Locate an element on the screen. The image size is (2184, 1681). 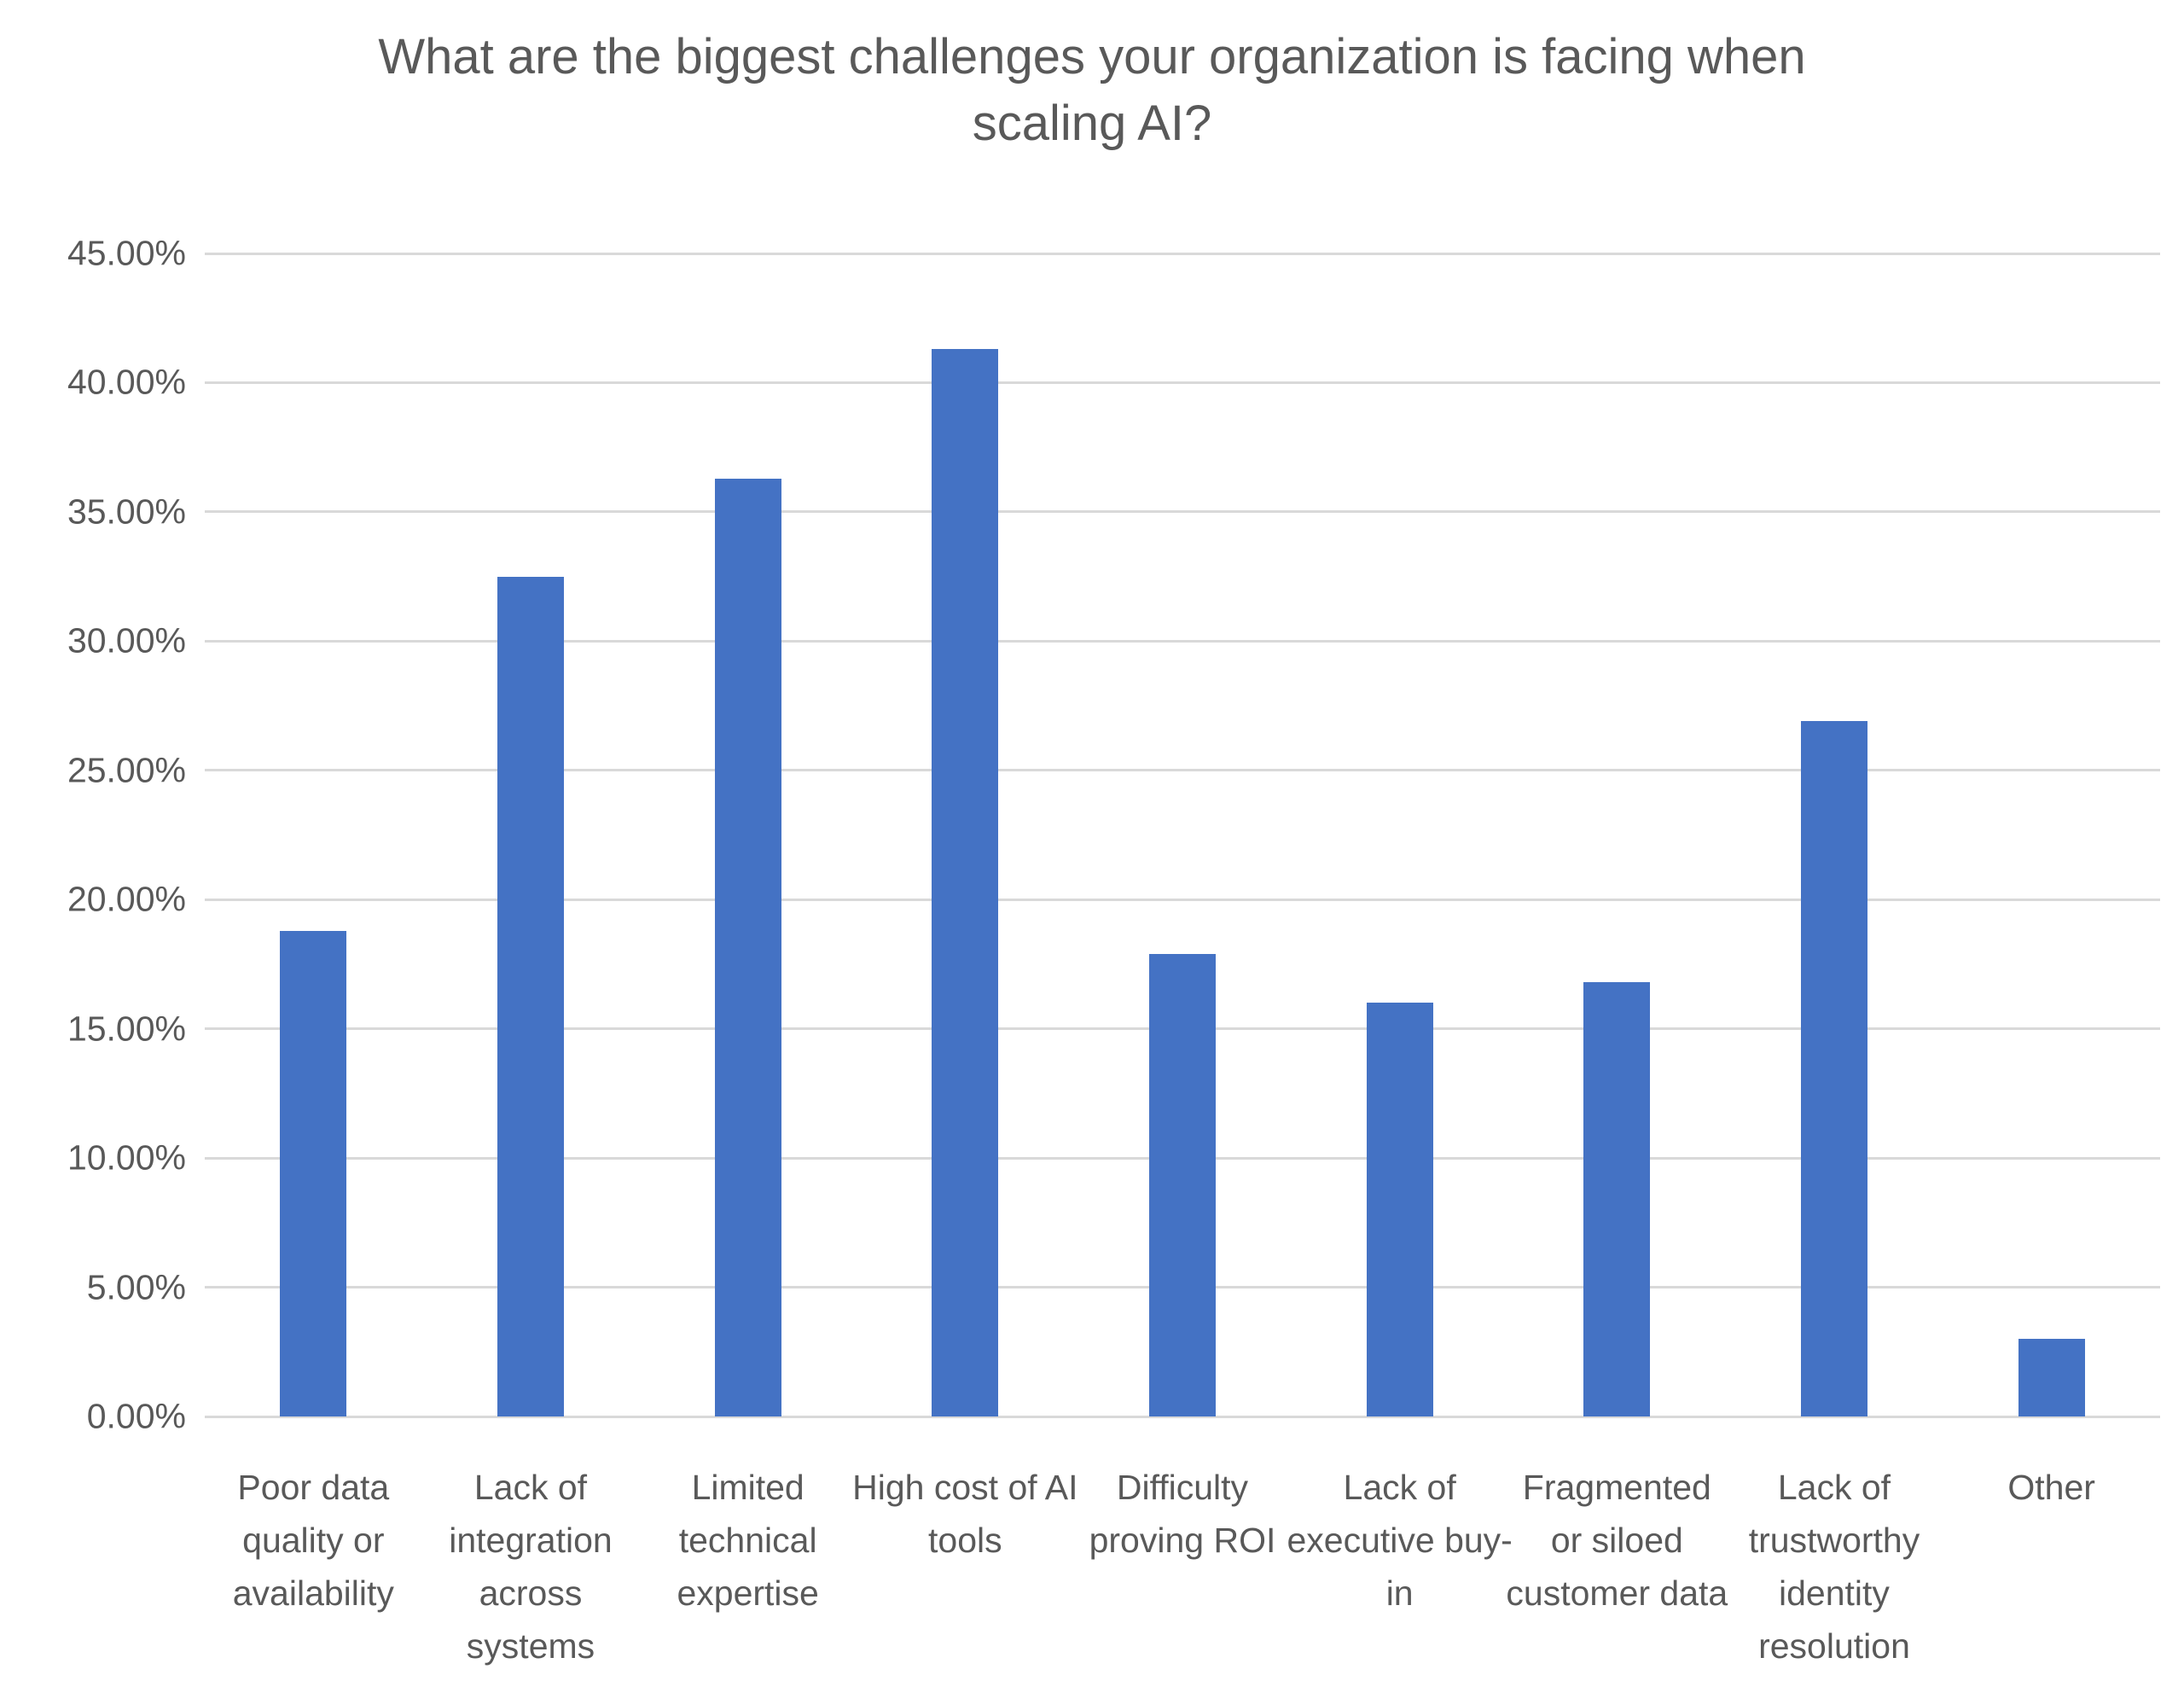
y-axis-tick-label: 30.00% is located at coordinates (127, 640).